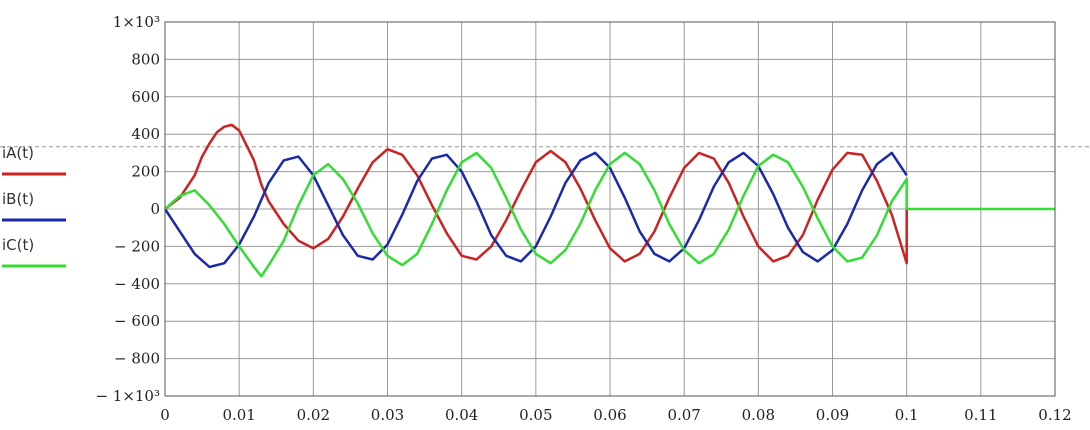  I want to click on y-tick-label: 600, so click(145, 97).